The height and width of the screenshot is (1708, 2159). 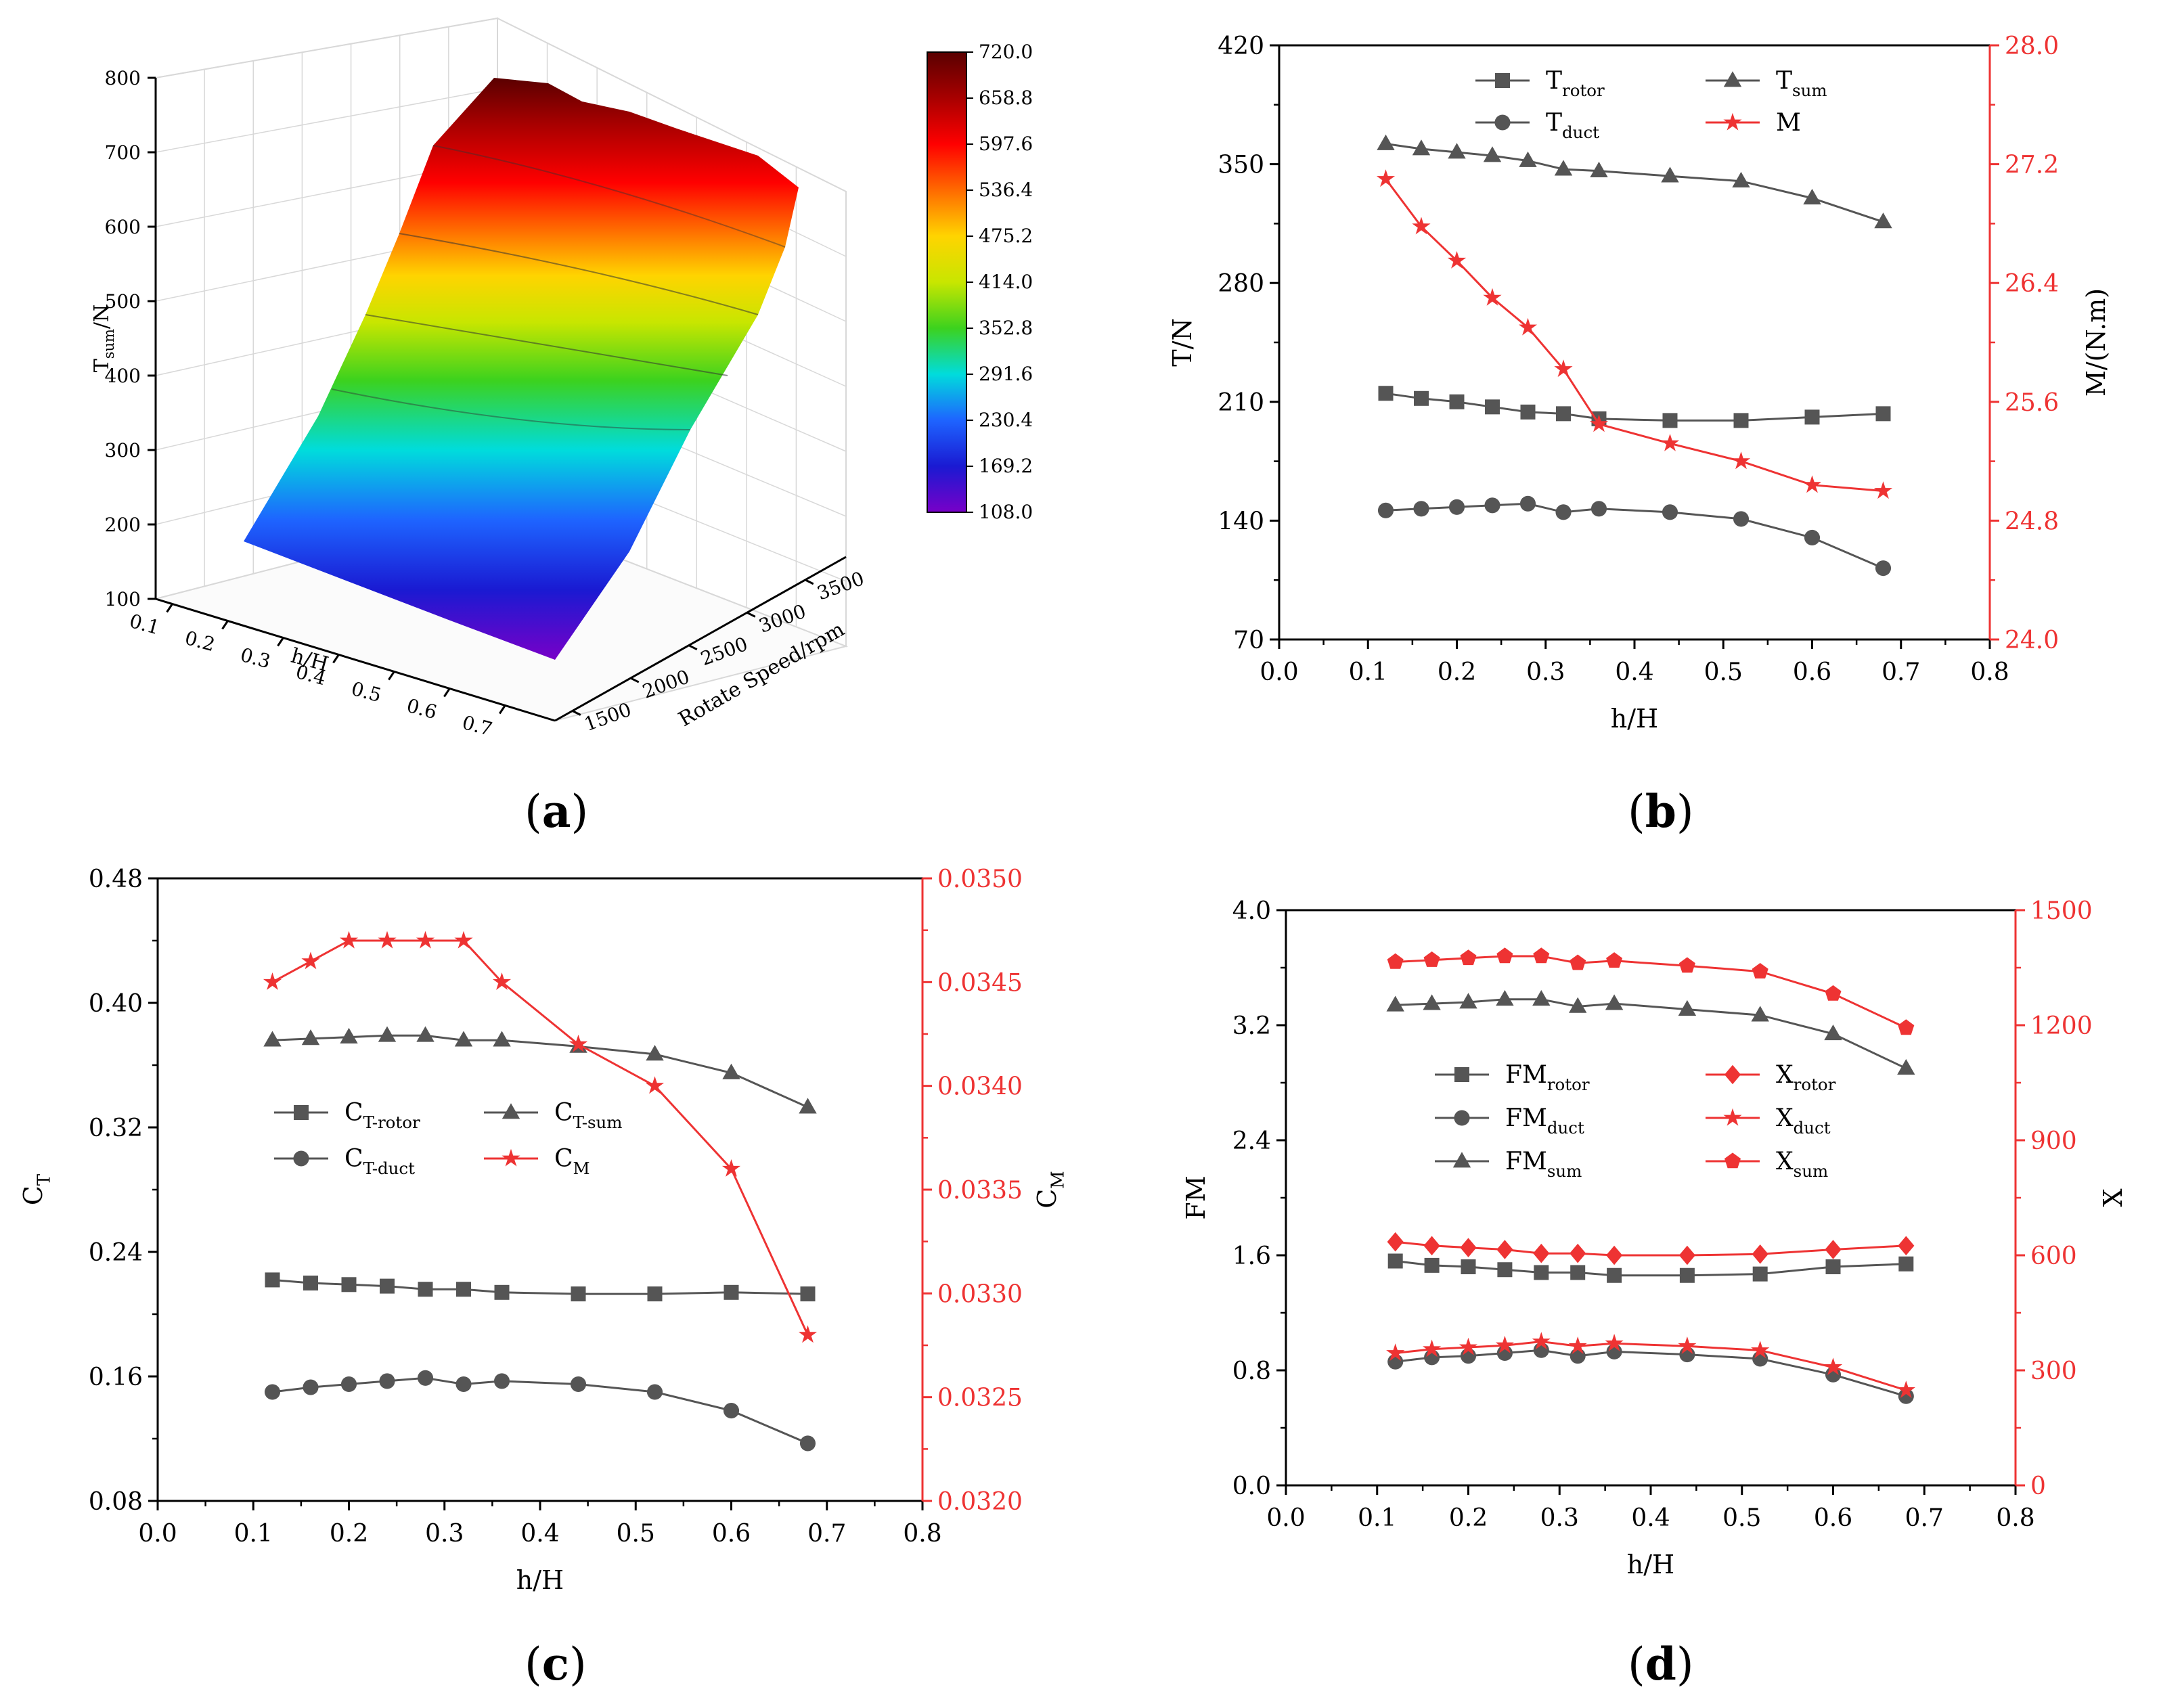 What do you see at coordinates (116, 1253) in the screenshot?
I see `y-tick-label: 0.24` at bounding box center [116, 1253].